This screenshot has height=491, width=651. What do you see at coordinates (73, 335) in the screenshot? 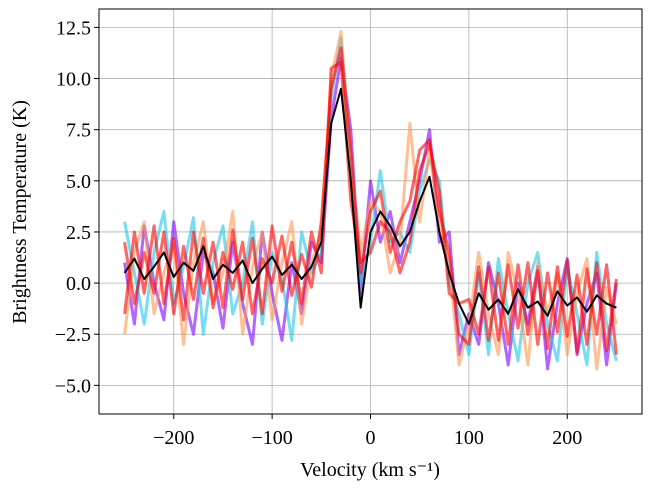
I see `y-tick-label: −2.5` at bounding box center [73, 335].